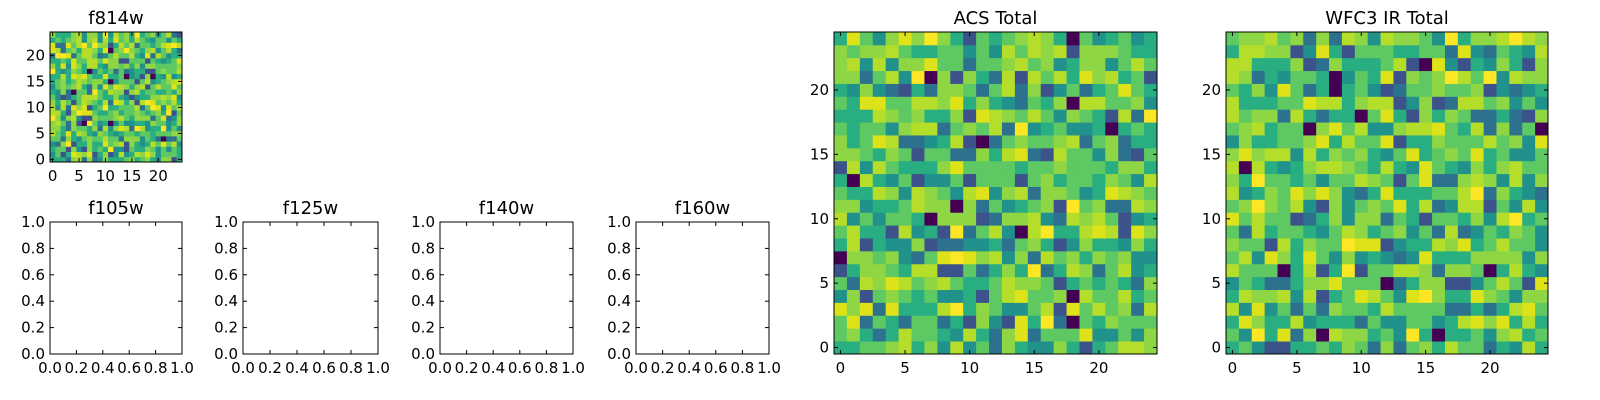  I want to click on x-tick-label: 0.8, so click(742, 368).